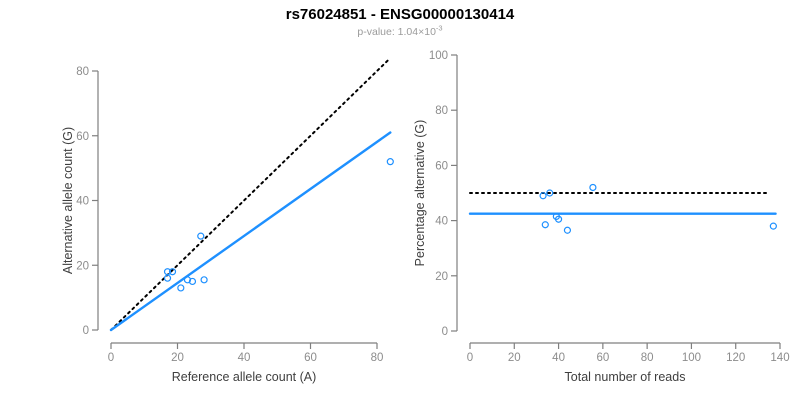 The height and width of the screenshot is (400, 800). What do you see at coordinates (438, 56) in the screenshot?
I see `y-tick-label: 100` at bounding box center [438, 56].